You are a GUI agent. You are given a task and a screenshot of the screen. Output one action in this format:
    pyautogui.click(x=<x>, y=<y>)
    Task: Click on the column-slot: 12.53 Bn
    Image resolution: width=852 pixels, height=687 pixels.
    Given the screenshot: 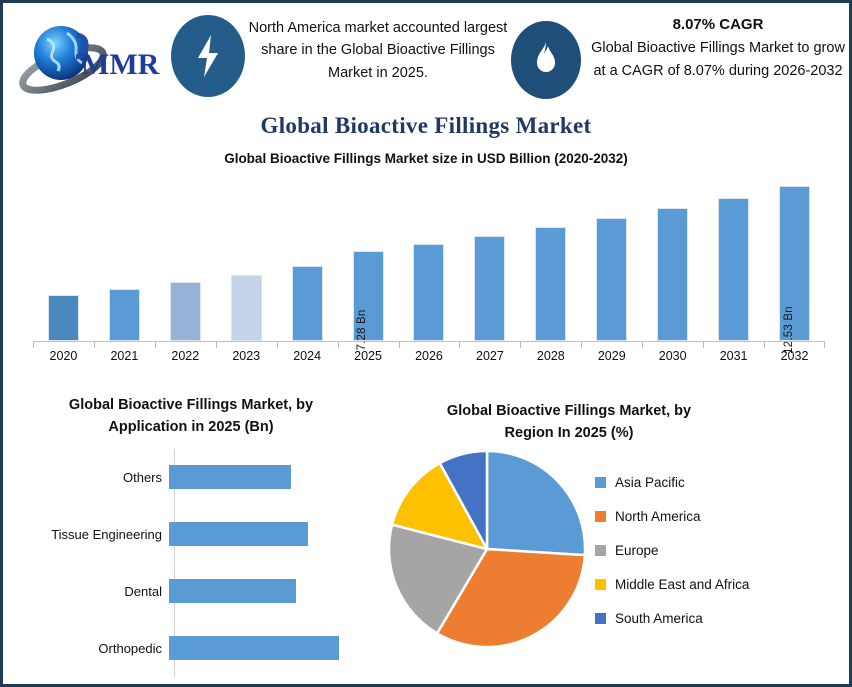 What is the action you would take?
    pyautogui.click(x=794, y=263)
    